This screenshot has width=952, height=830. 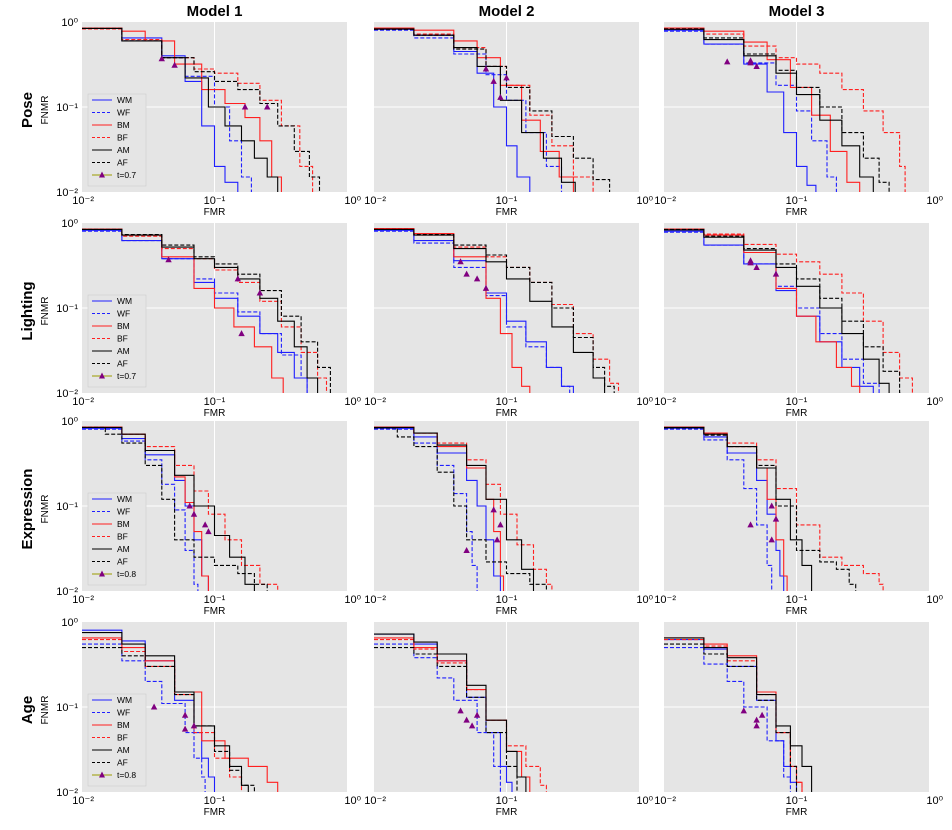 I want to click on y-axis-label: FNMR, so click(x=45, y=311).